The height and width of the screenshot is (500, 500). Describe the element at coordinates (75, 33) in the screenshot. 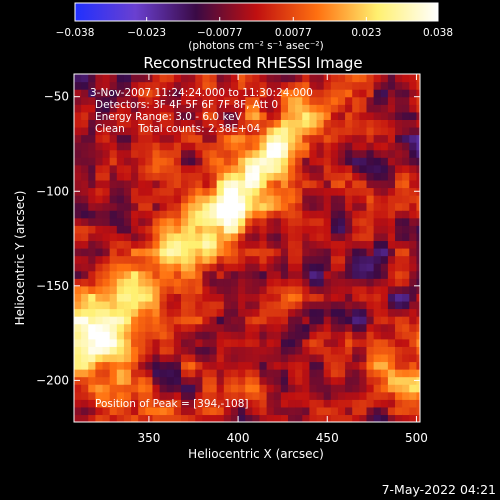

I see `colorbar-tick-label: −0.038` at that location.